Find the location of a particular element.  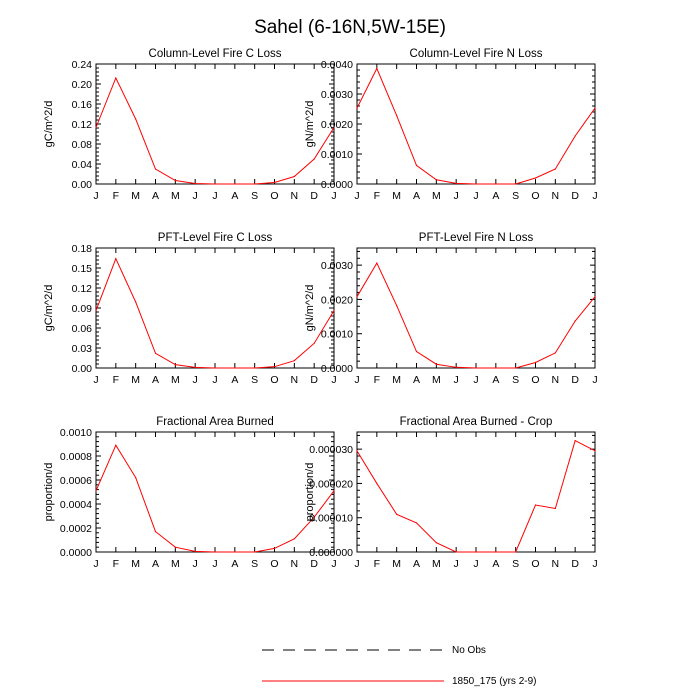

y-tick-label: 0.06 is located at coordinates (82, 329).